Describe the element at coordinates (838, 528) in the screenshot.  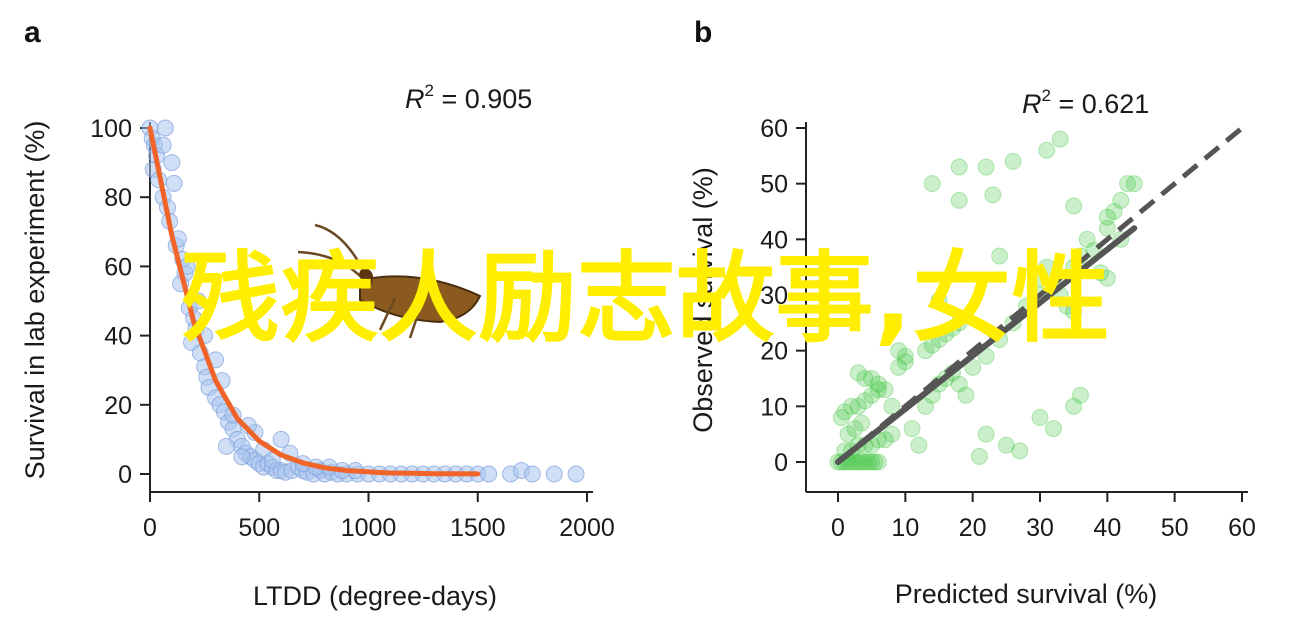
I see `panel-b-x-tick-label: 0` at that location.